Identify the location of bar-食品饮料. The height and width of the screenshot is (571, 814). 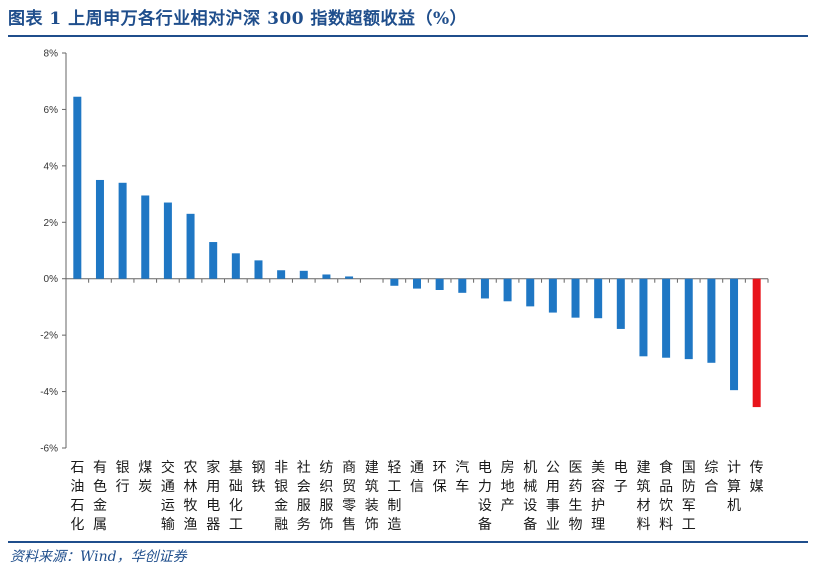
(666, 318).